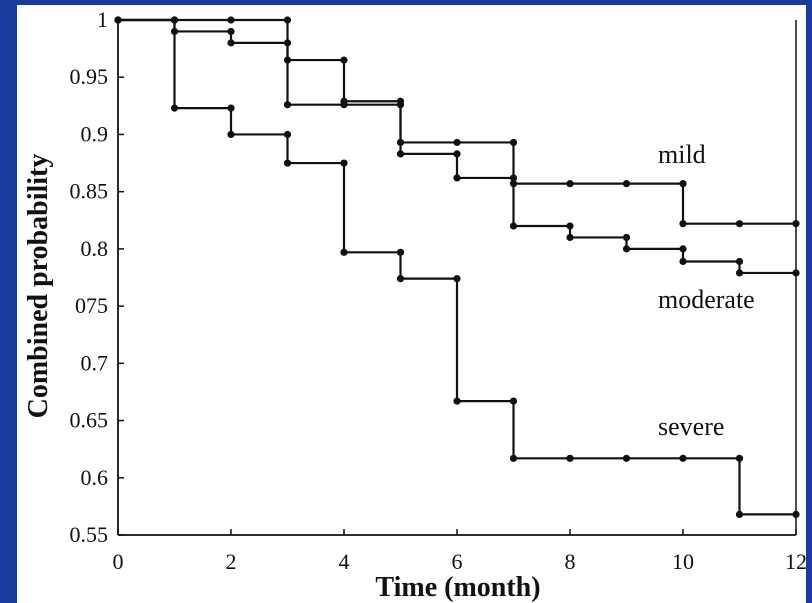  What do you see at coordinates (89, 534) in the screenshot?
I see `y-tick-label: 0.55` at bounding box center [89, 534].